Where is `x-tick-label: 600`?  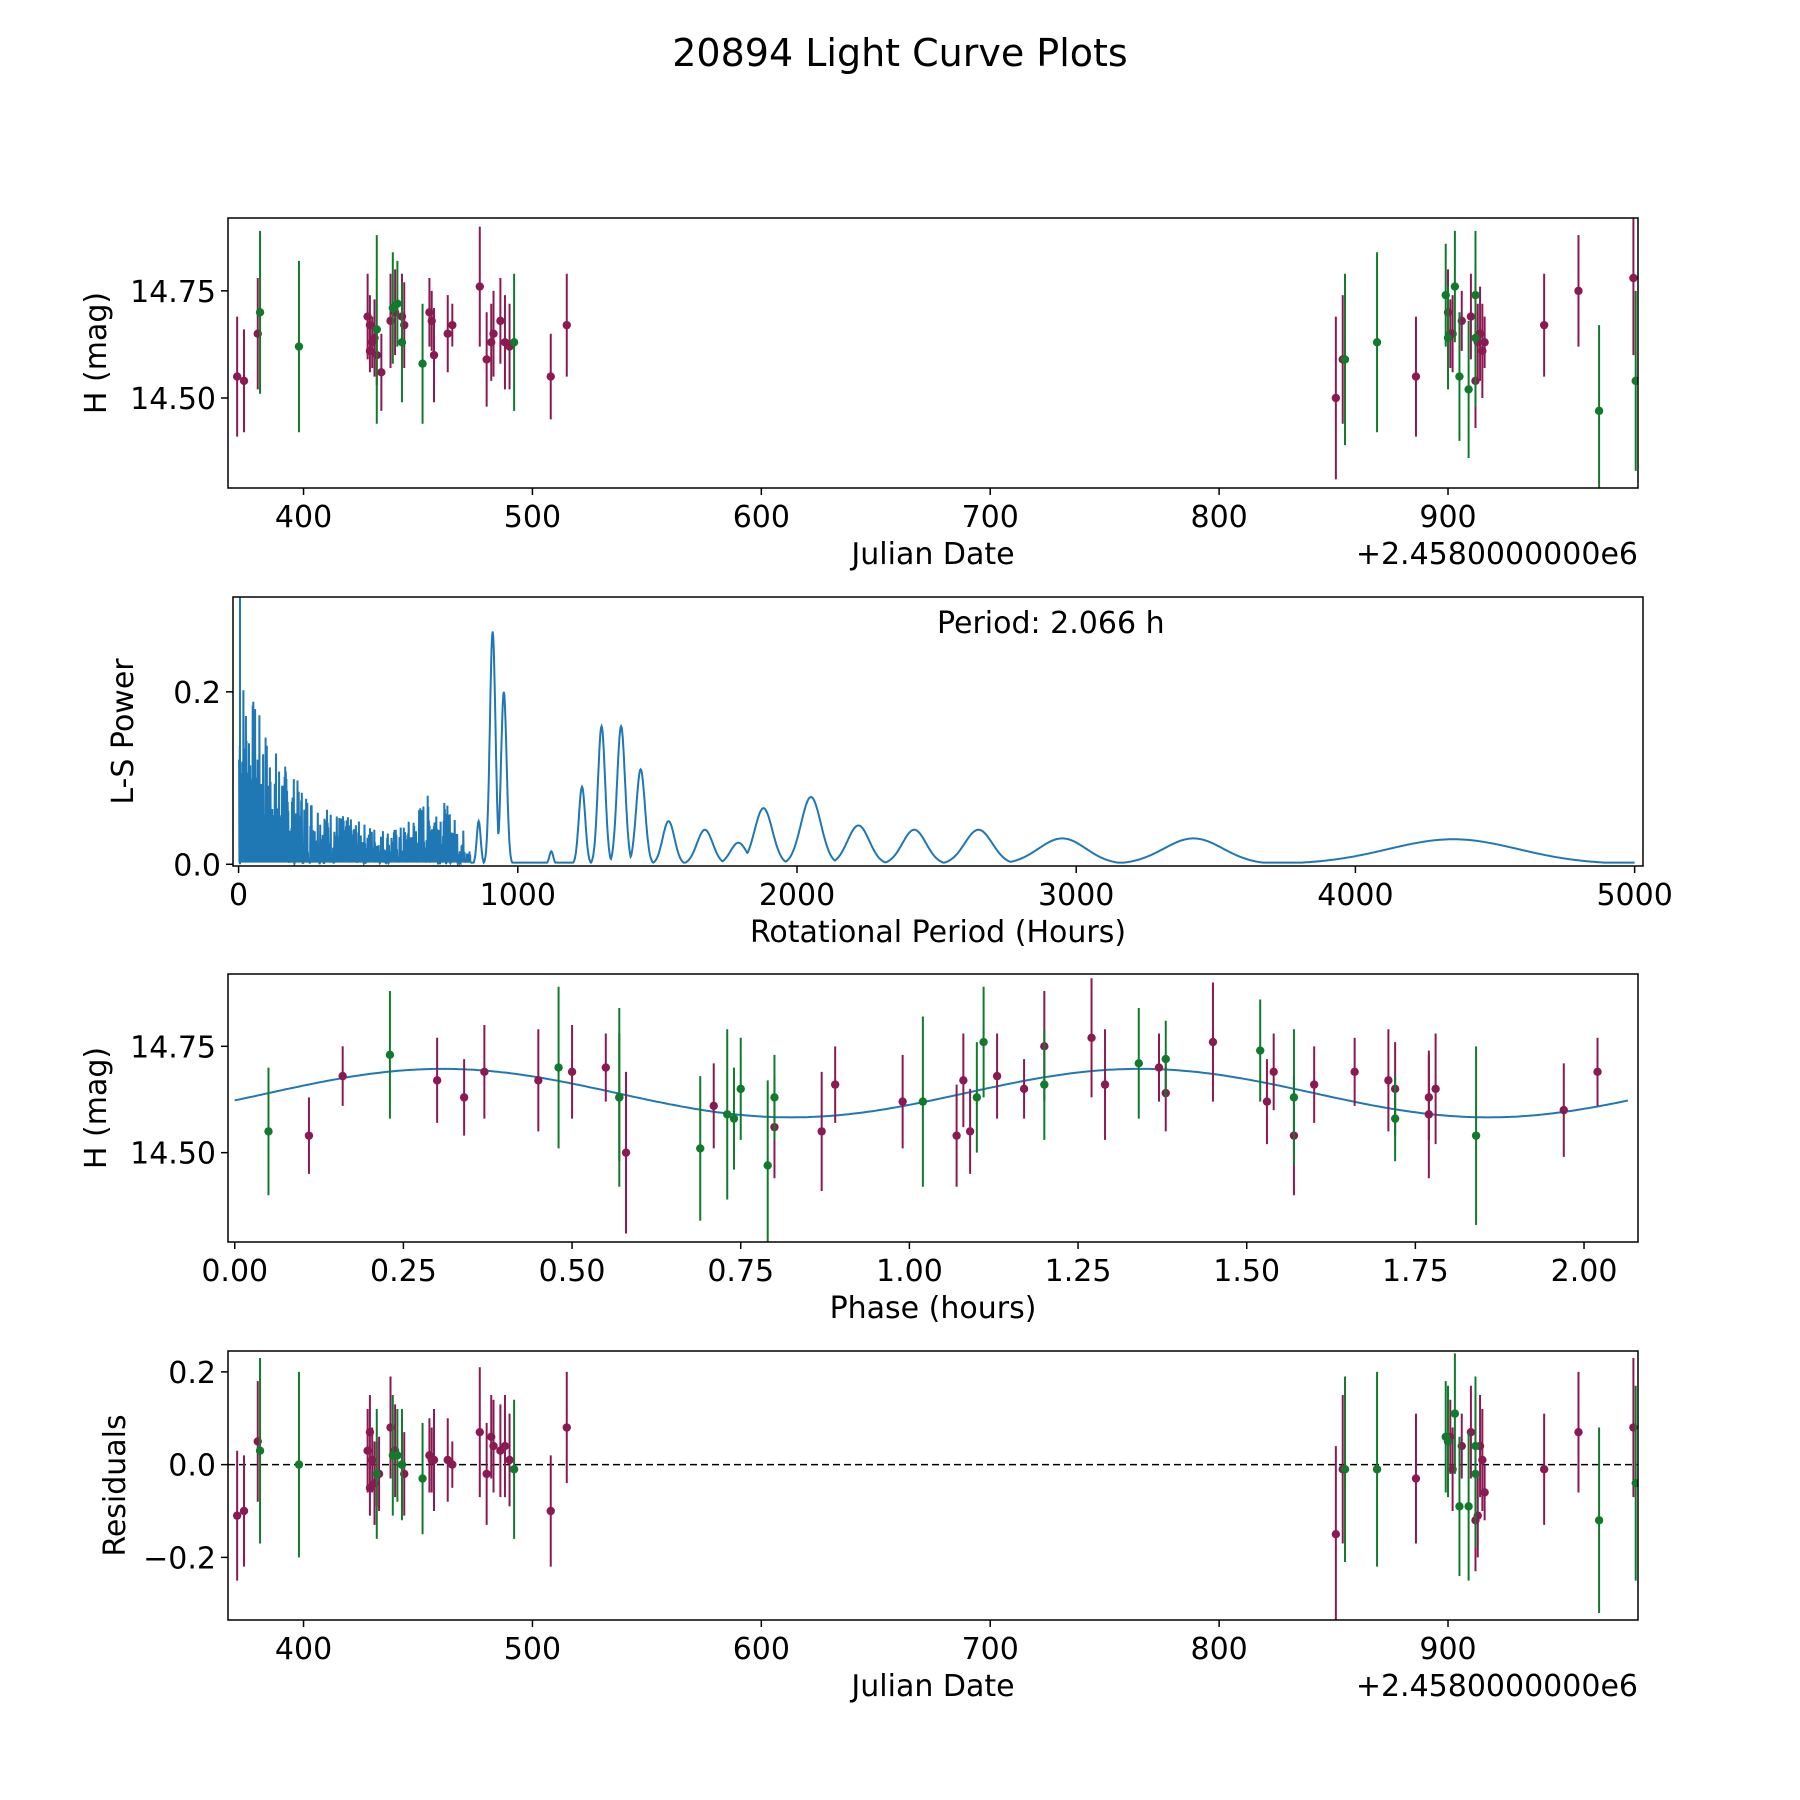
x-tick-label: 600 is located at coordinates (761, 1649).